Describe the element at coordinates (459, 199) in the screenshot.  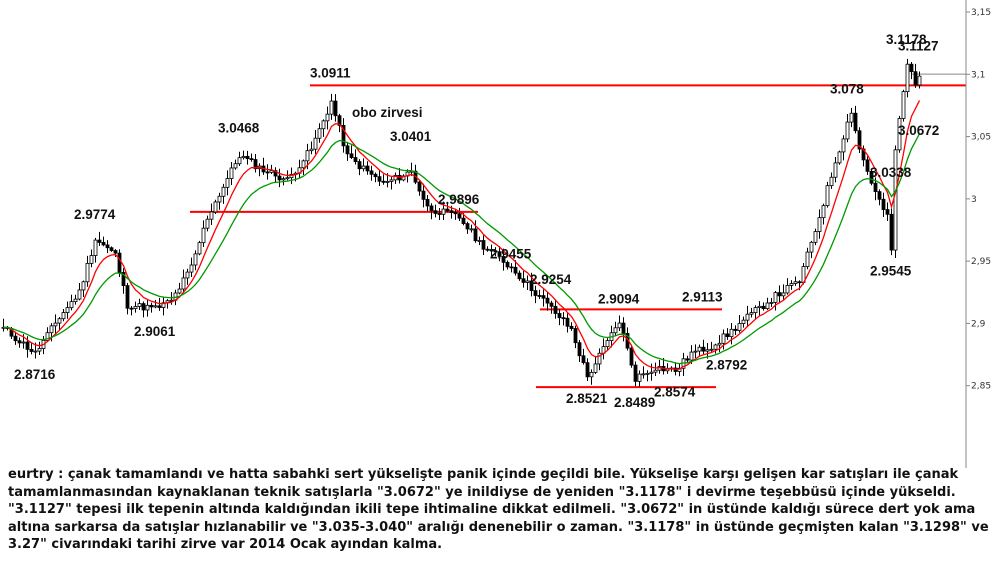
I see `pivot-label: 2.9896` at that location.